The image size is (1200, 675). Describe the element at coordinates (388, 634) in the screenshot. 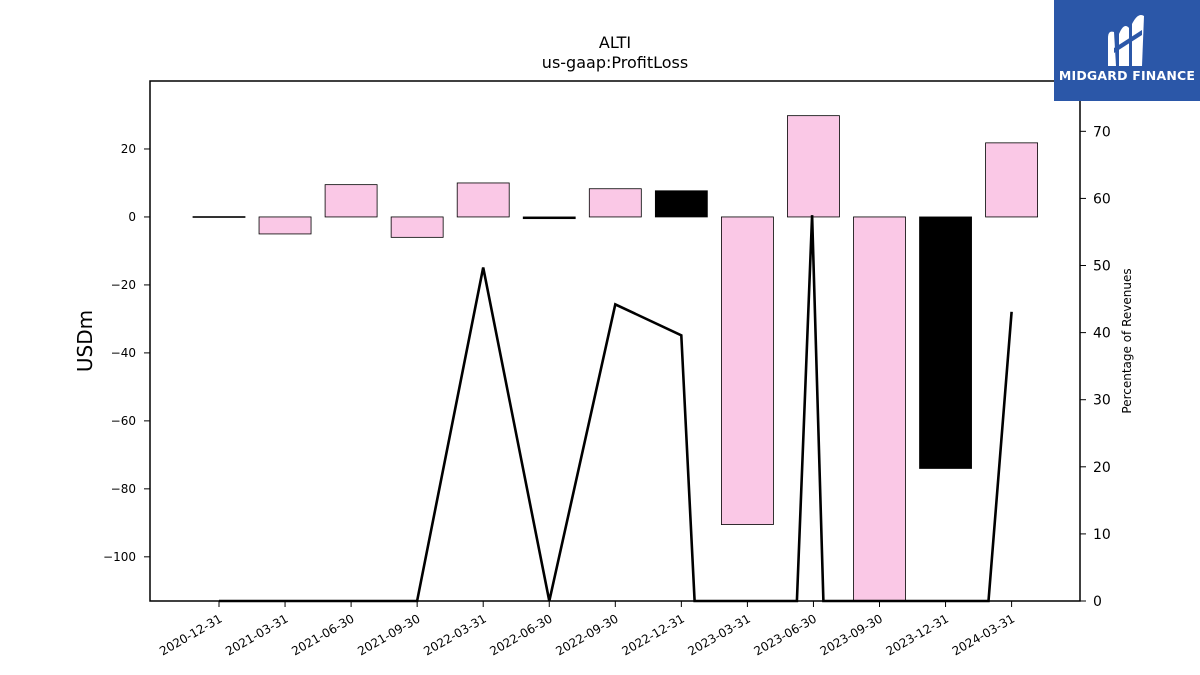

I see `x-tick-label: 2021-09-30` at that location.